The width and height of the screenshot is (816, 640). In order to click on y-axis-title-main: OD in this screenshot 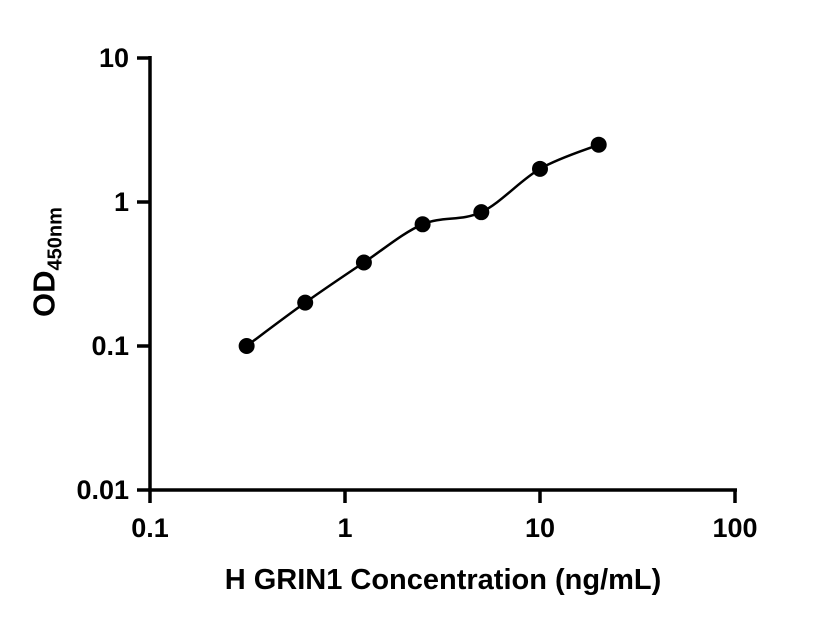, I will do `click(44, 293)`.